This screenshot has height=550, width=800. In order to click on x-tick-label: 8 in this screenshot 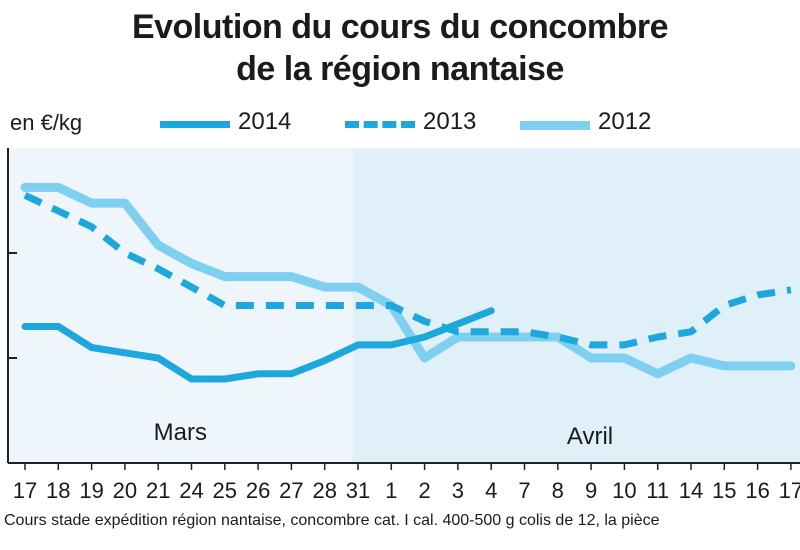, I will do `click(558, 490)`.